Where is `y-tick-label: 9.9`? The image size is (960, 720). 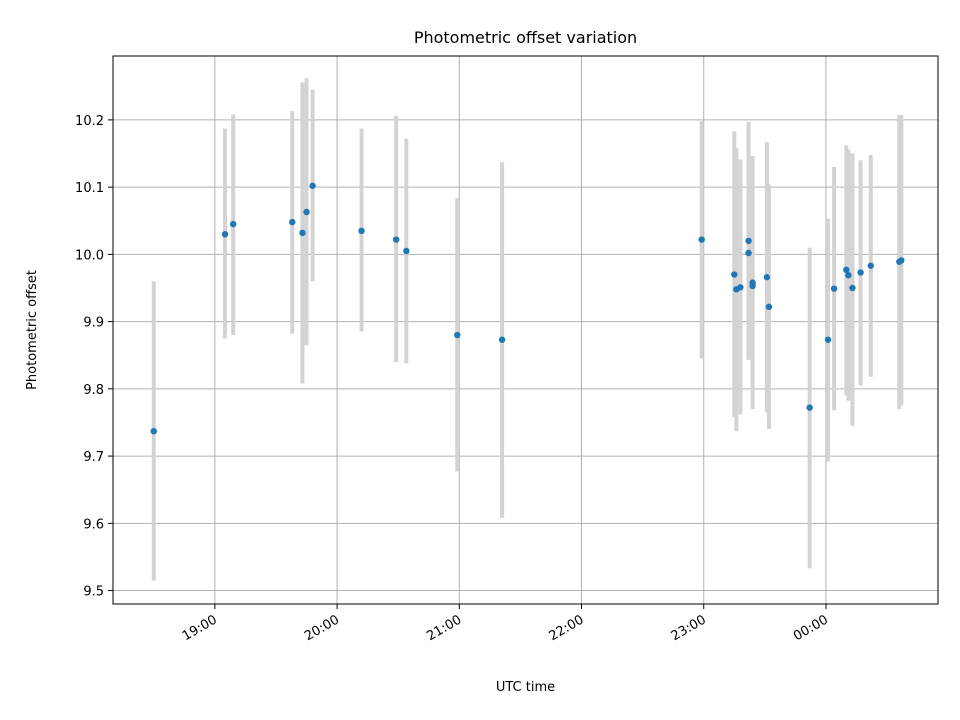 y-tick-label: 9.9 is located at coordinates (93, 323).